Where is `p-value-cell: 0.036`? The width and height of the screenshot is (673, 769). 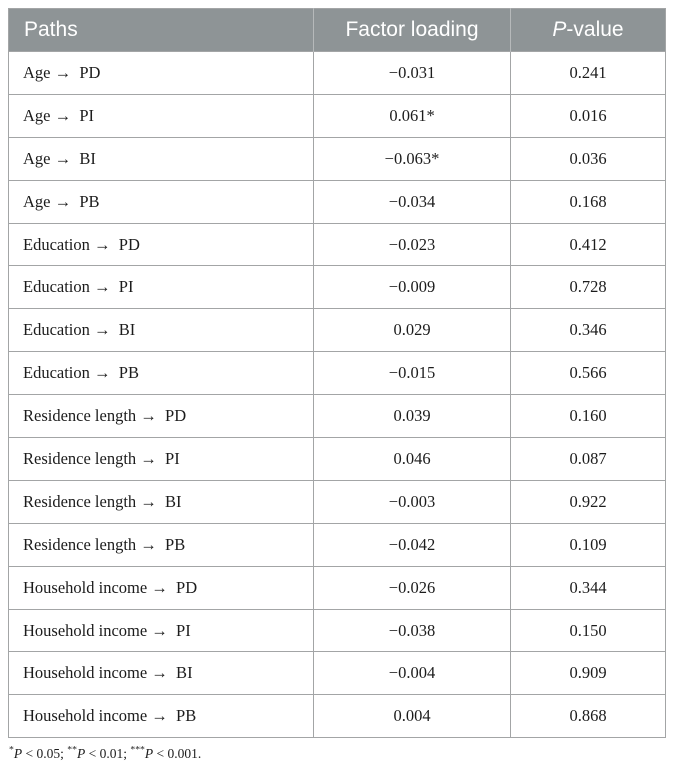
p-value-cell: 0.036 is located at coordinates (588, 158).